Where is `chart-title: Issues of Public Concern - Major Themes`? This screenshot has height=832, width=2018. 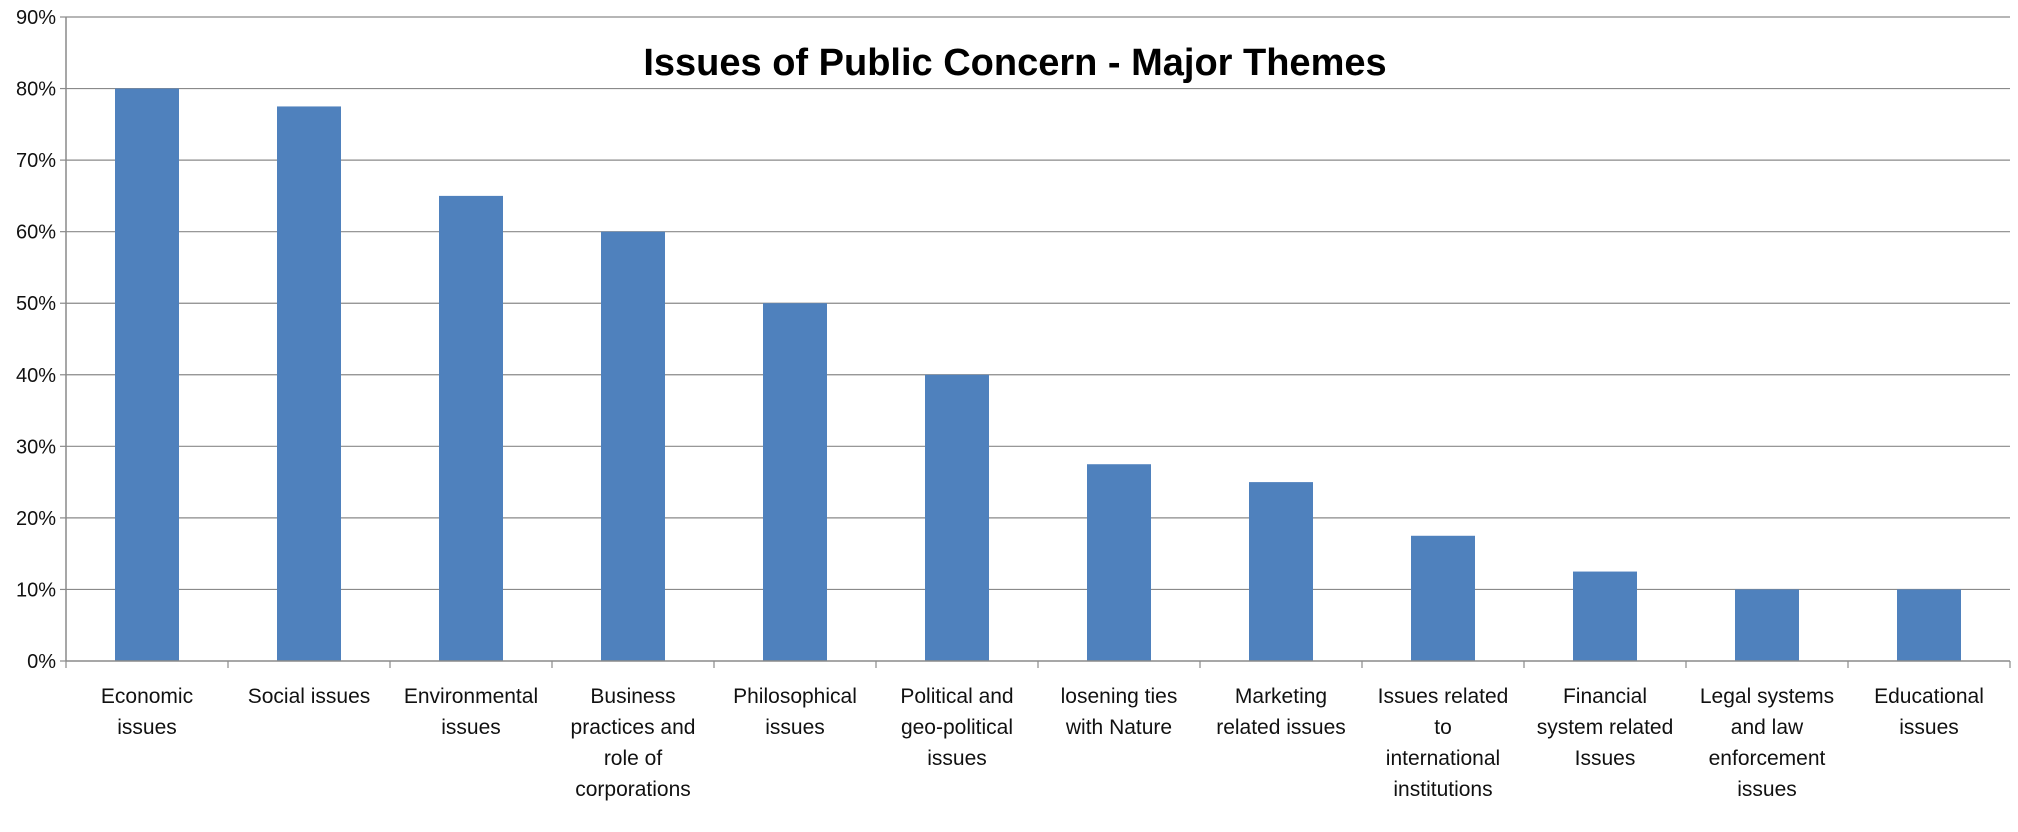 chart-title: Issues of Public Concern - Major Themes is located at coordinates (1014, 63).